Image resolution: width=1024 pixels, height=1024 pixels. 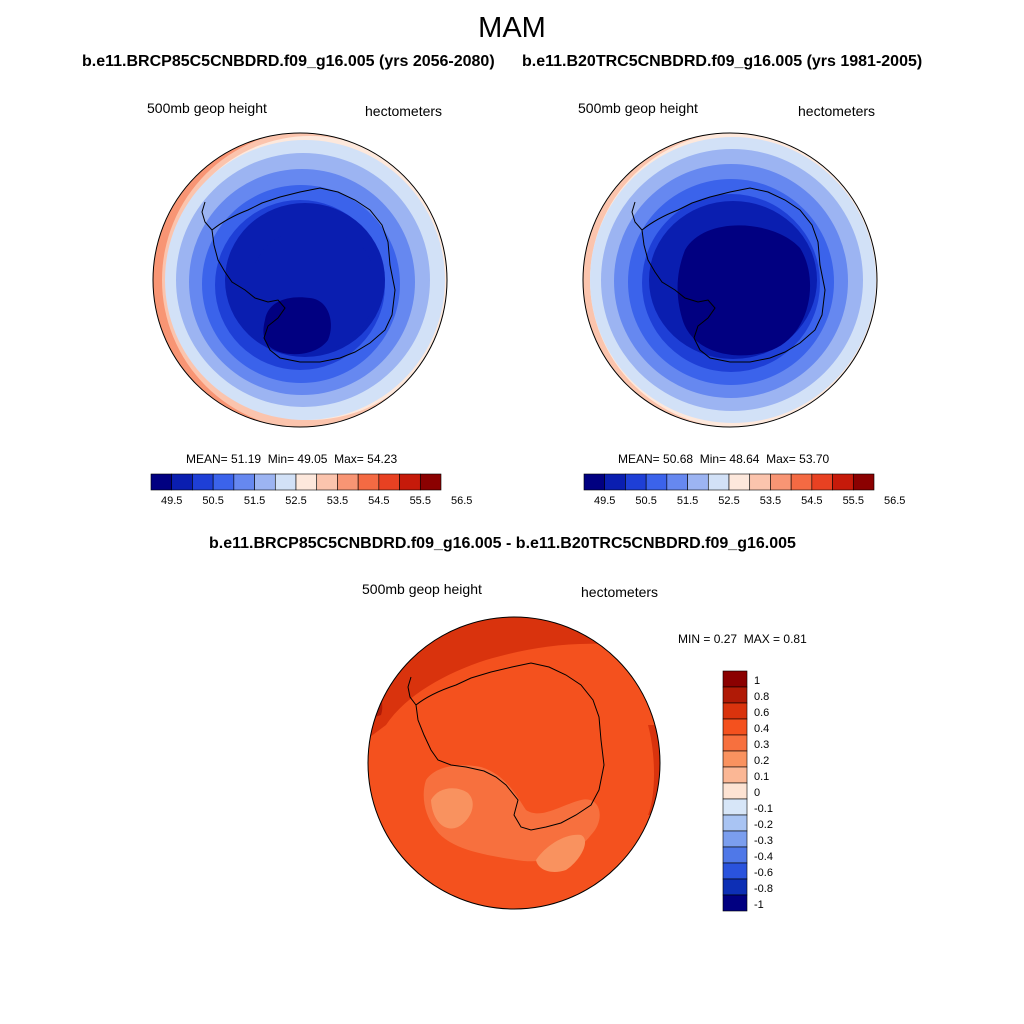 What do you see at coordinates (510, 746) in the screenshot?
I see `panel-3-antarctica-coastline` at bounding box center [510, 746].